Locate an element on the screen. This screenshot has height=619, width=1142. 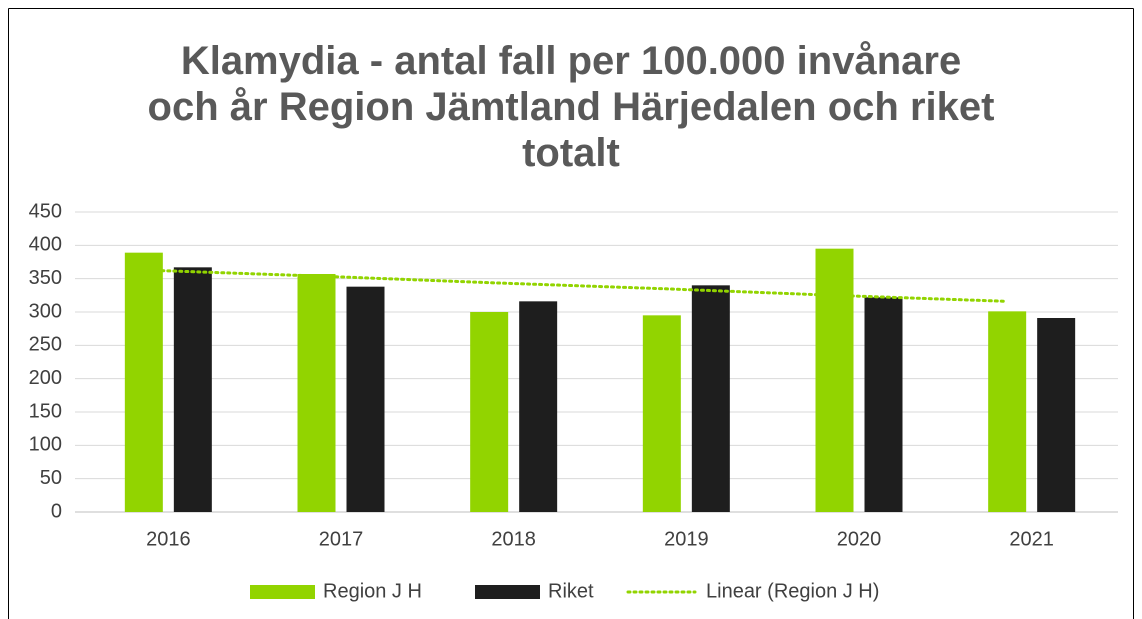
y-tick-label: 50 is located at coordinates (51, 478).